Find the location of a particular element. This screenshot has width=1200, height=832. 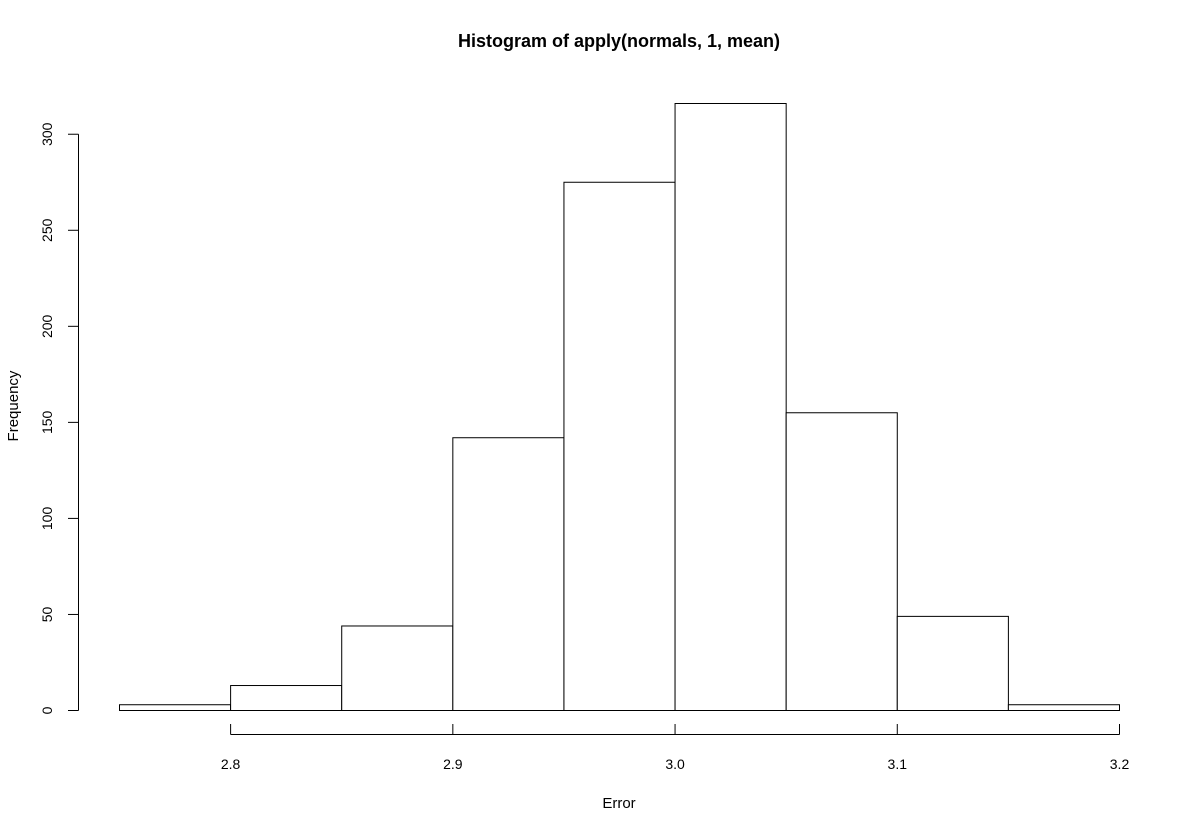

y-tick-label: 150 is located at coordinates (47, 422).